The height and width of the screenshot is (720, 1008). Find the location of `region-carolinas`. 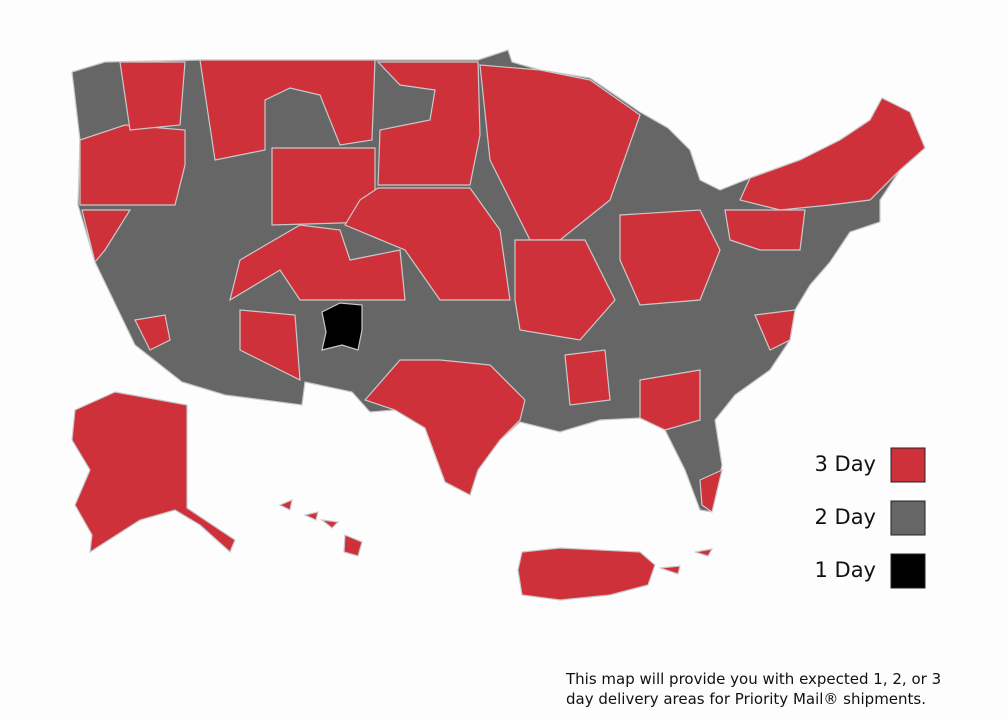

region-carolinas is located at coordinates (775, 330).